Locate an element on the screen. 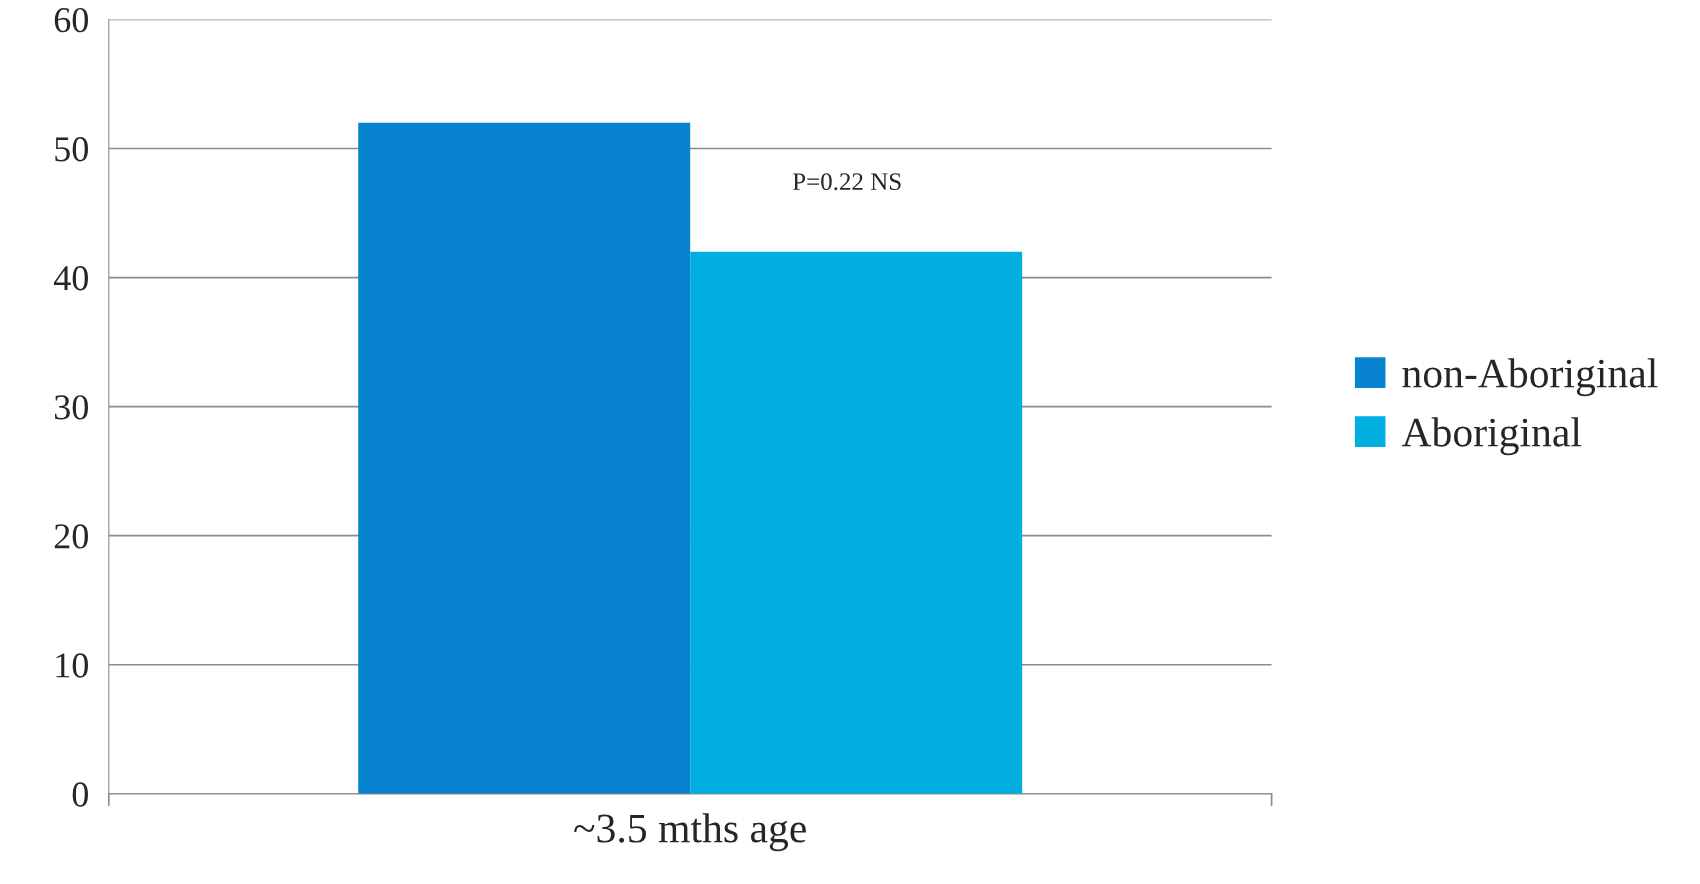 This screenshot has height=884, width=1700. y-tick-label: 60 is located at coordinates (71, 20).